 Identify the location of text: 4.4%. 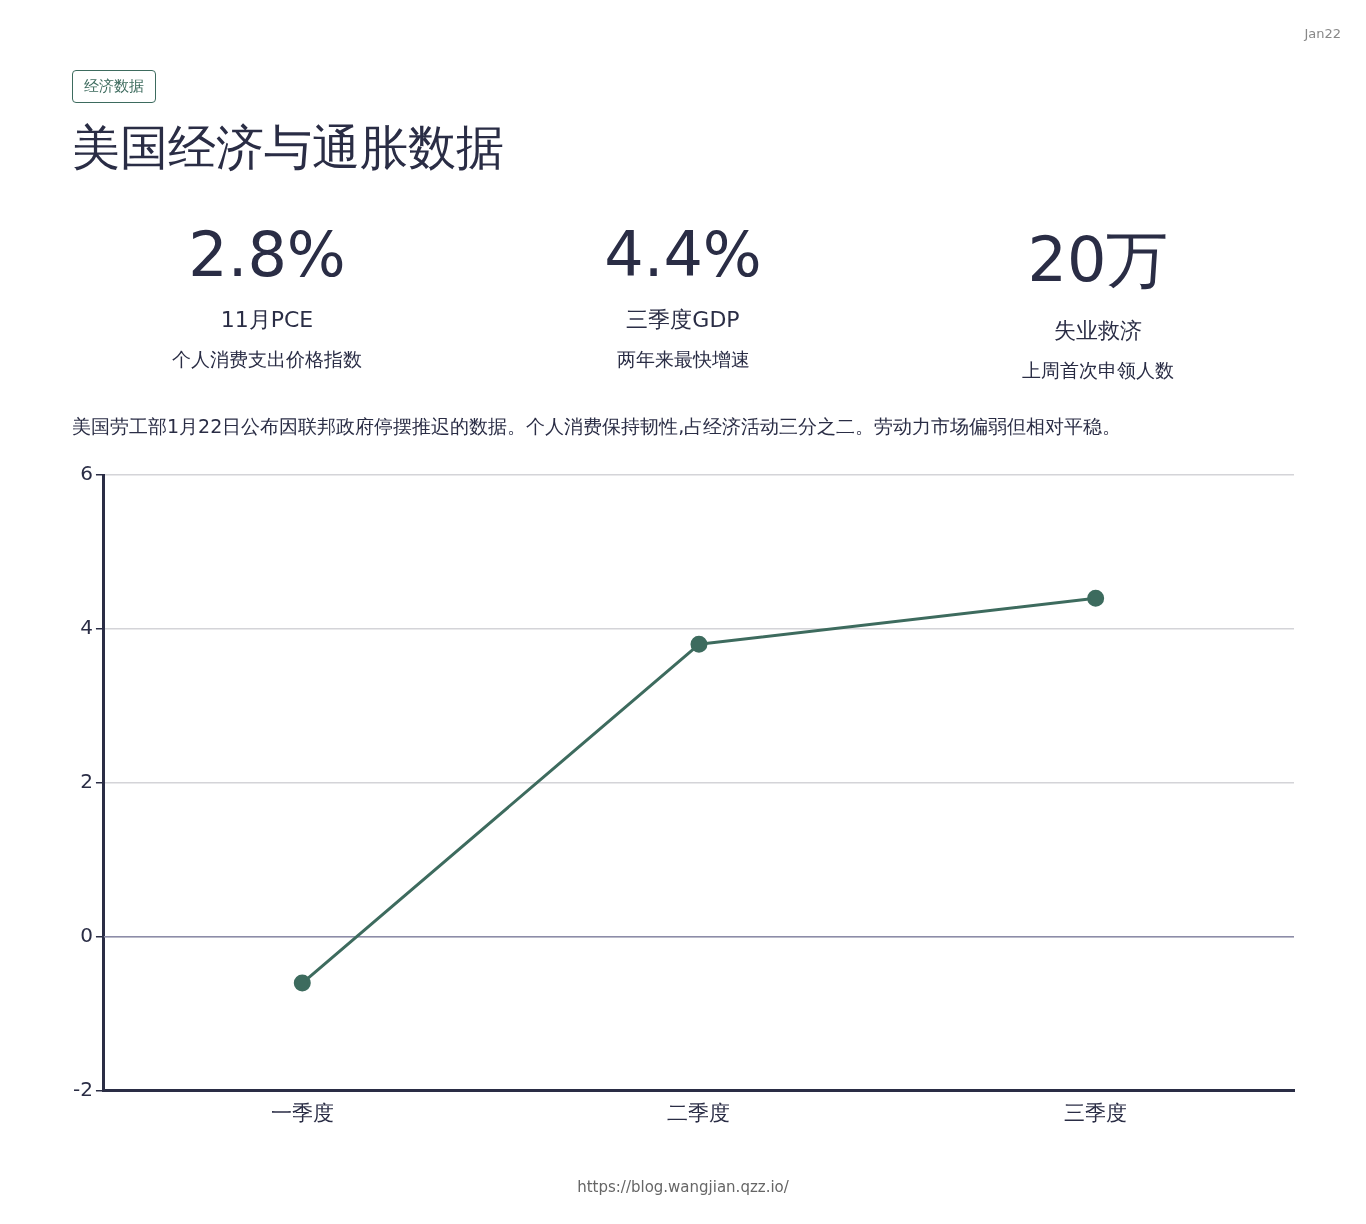
(683, 254).